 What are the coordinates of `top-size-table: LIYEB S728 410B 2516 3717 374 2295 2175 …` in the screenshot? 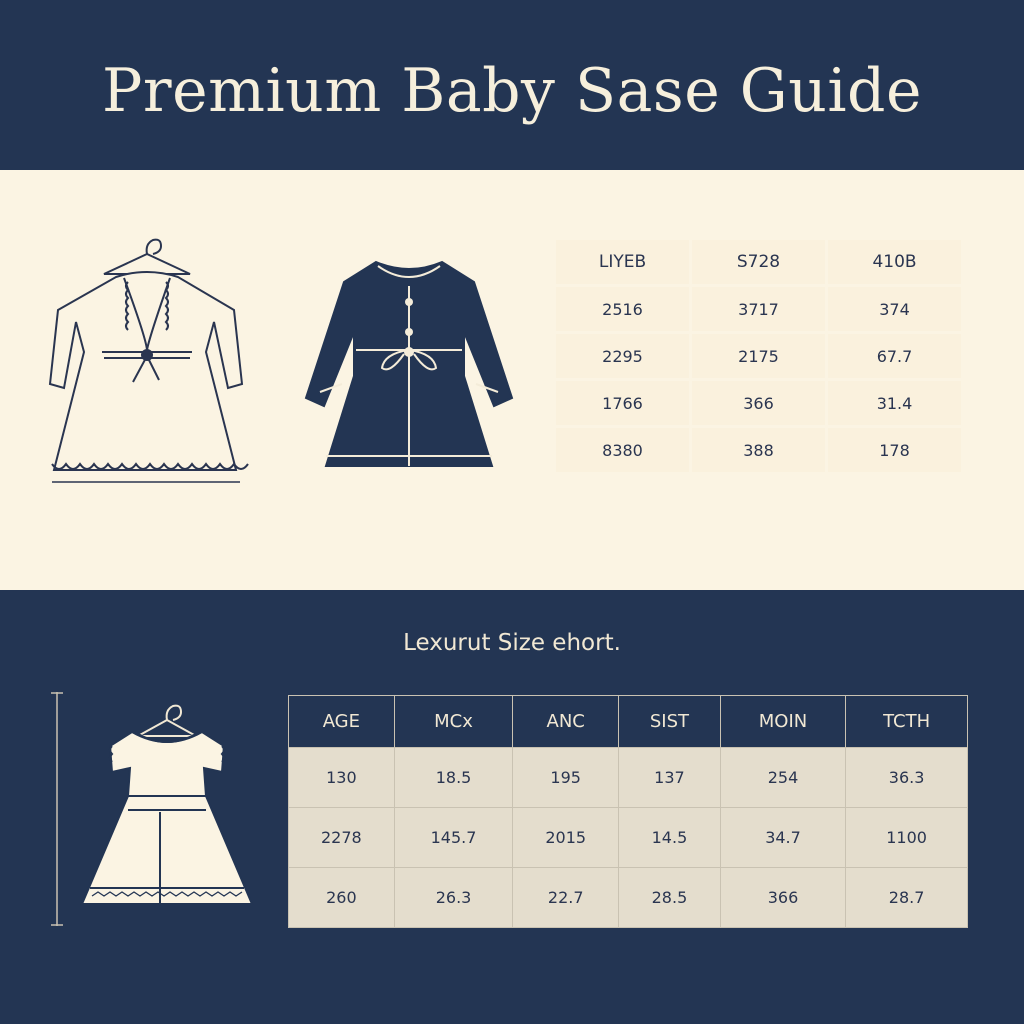 It's located at (760, 357).